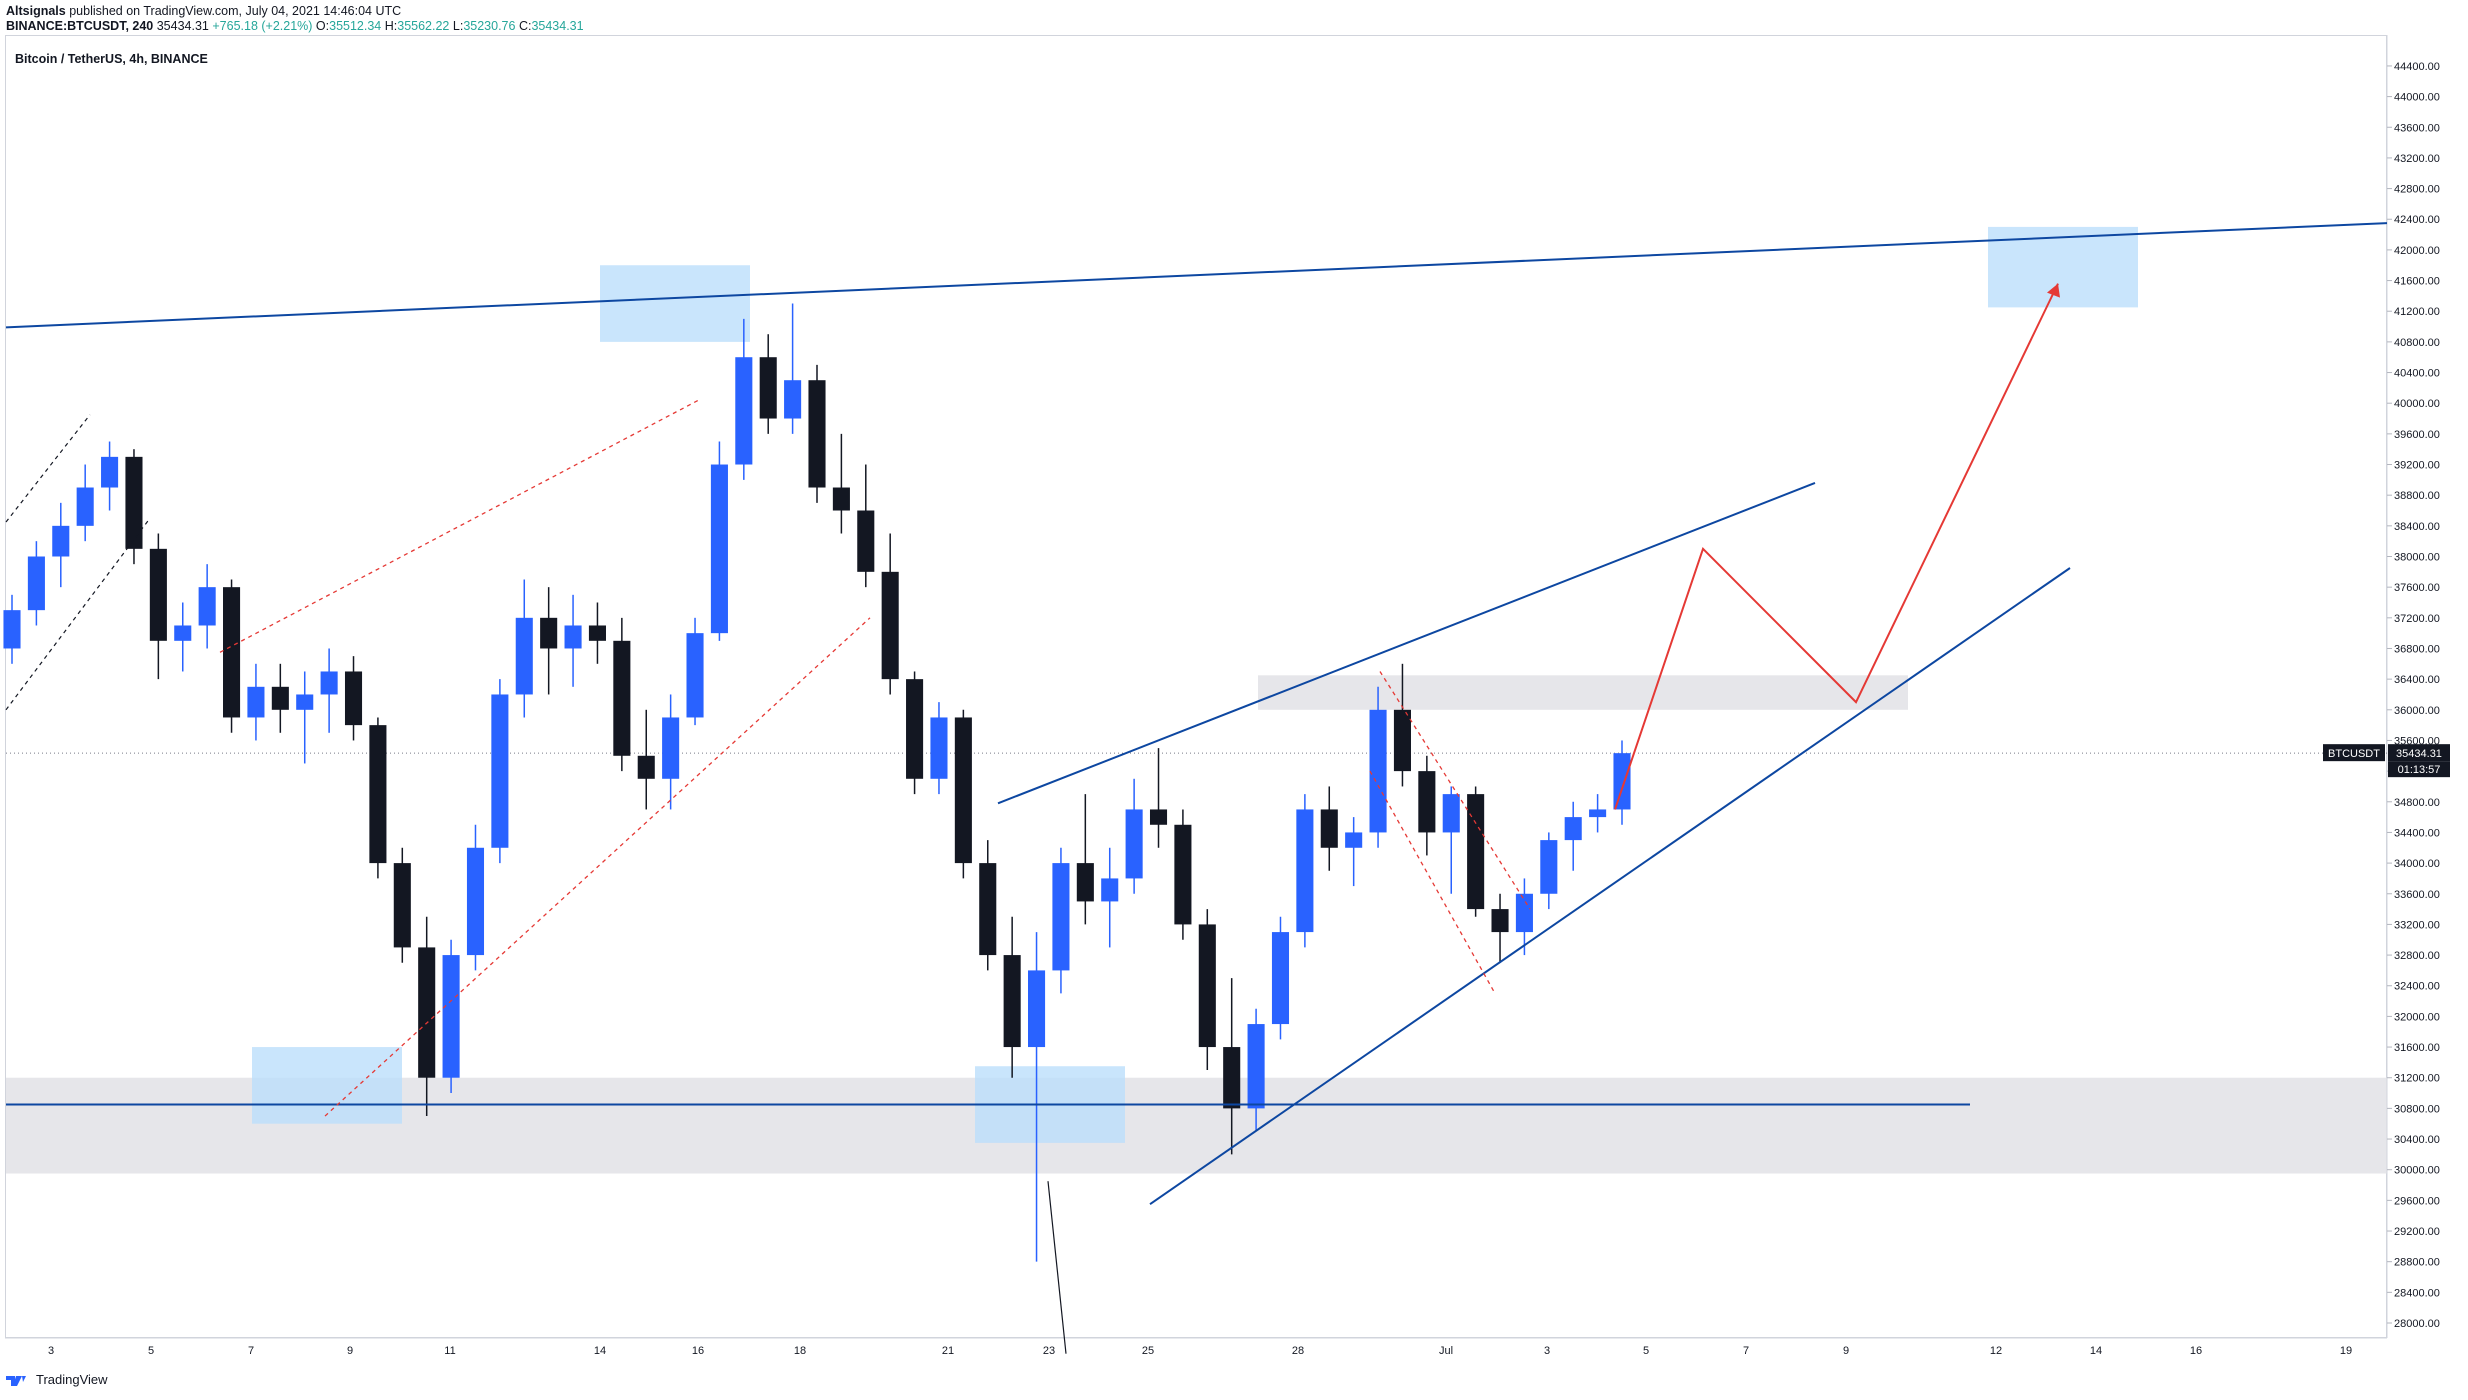 This screenshot has height=1400, width=2468. I want to click on price-tick-label: 37200.00, so click(2417, 619).